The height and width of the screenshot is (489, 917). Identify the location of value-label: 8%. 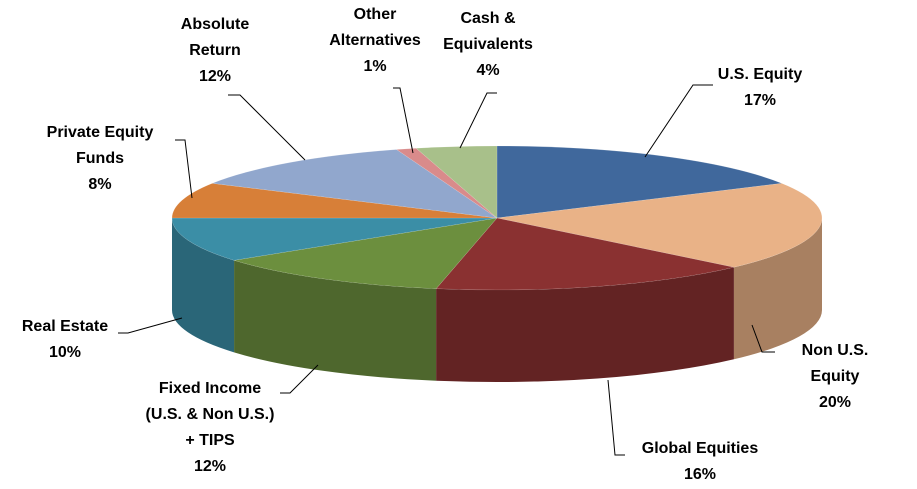
(100, 184).